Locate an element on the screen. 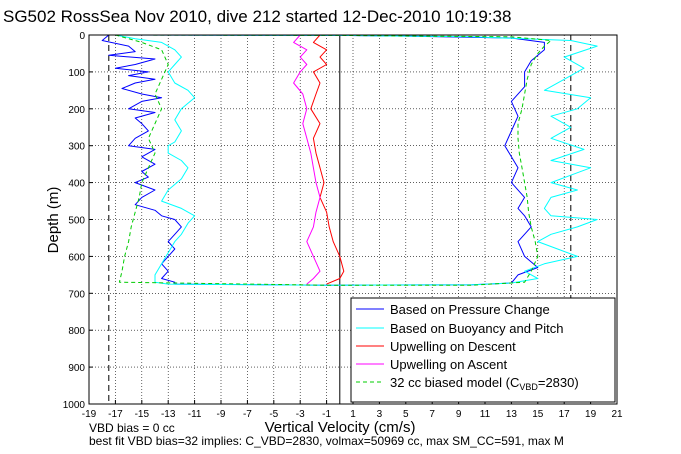 This screenshot has height=454, width=681. y-tick-label: 1000 is located at coordinates (74, 405).